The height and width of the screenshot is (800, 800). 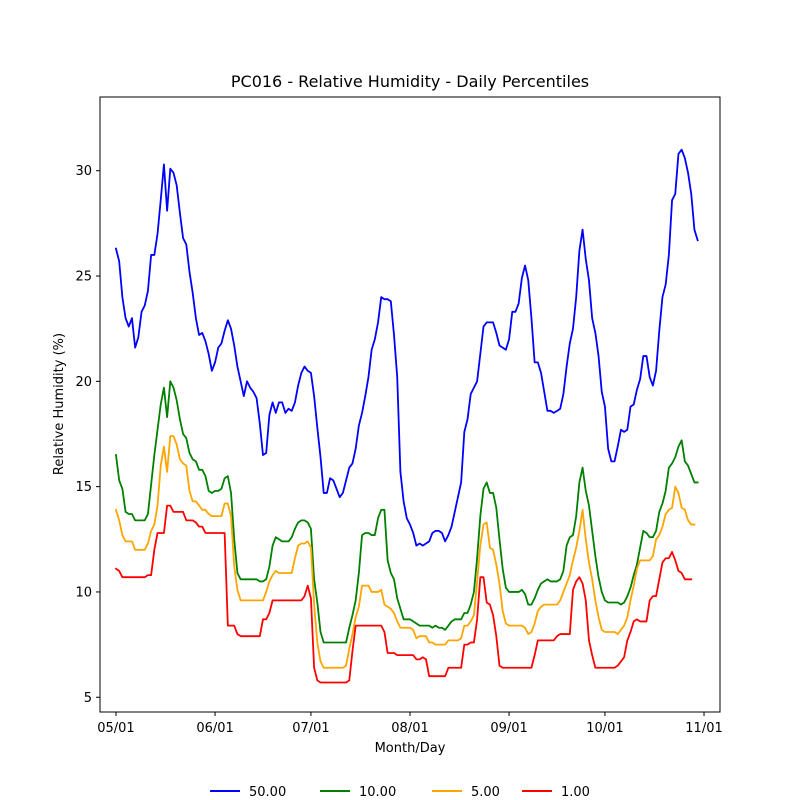 What do you see at coordinates (88, 698) in the screenshot?
I see `y-tick-label: 5` at bounding box center [88, 698].